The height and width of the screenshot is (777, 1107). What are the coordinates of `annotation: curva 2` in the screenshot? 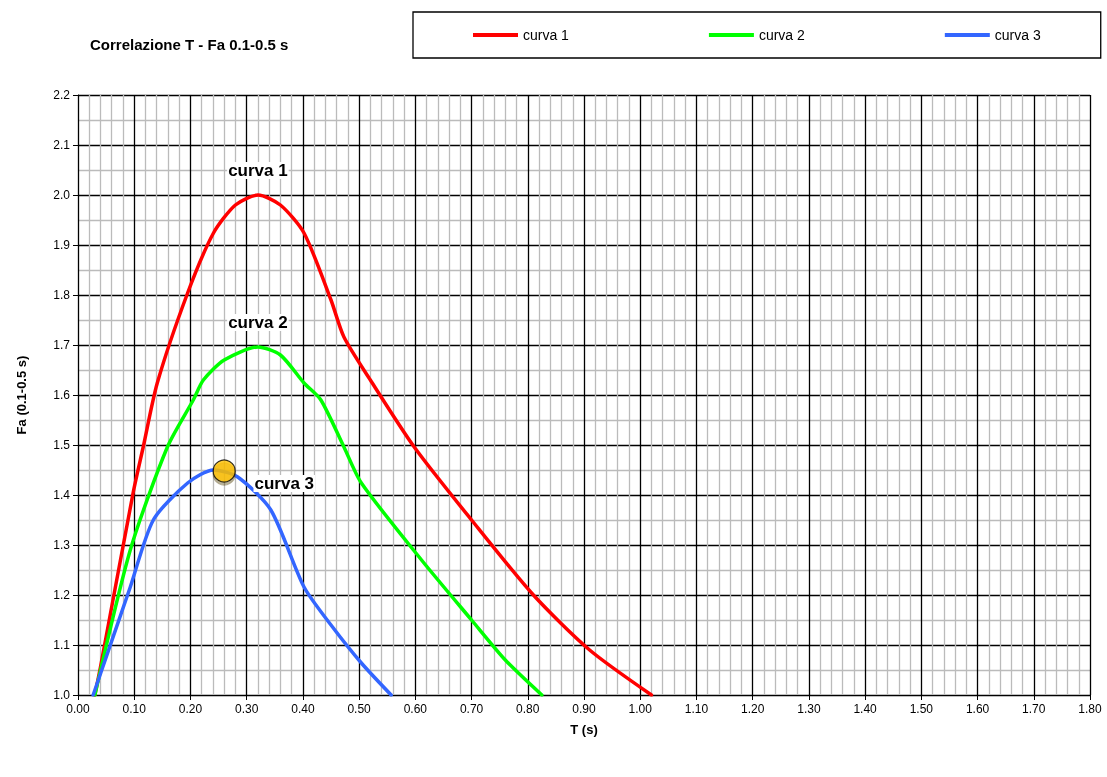 It's located at (258, 322).